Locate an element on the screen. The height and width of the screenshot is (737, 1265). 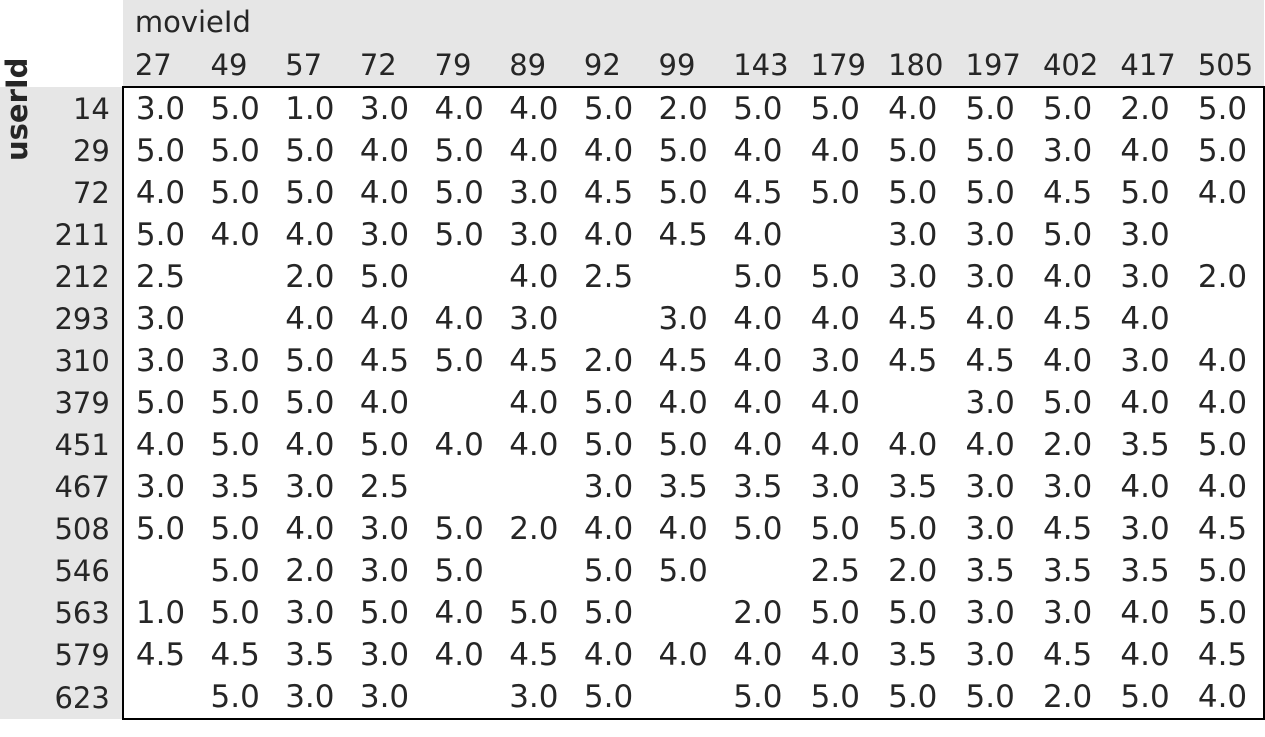
cell-r212-c197: 3.0 is located at coordinates (992, 277).